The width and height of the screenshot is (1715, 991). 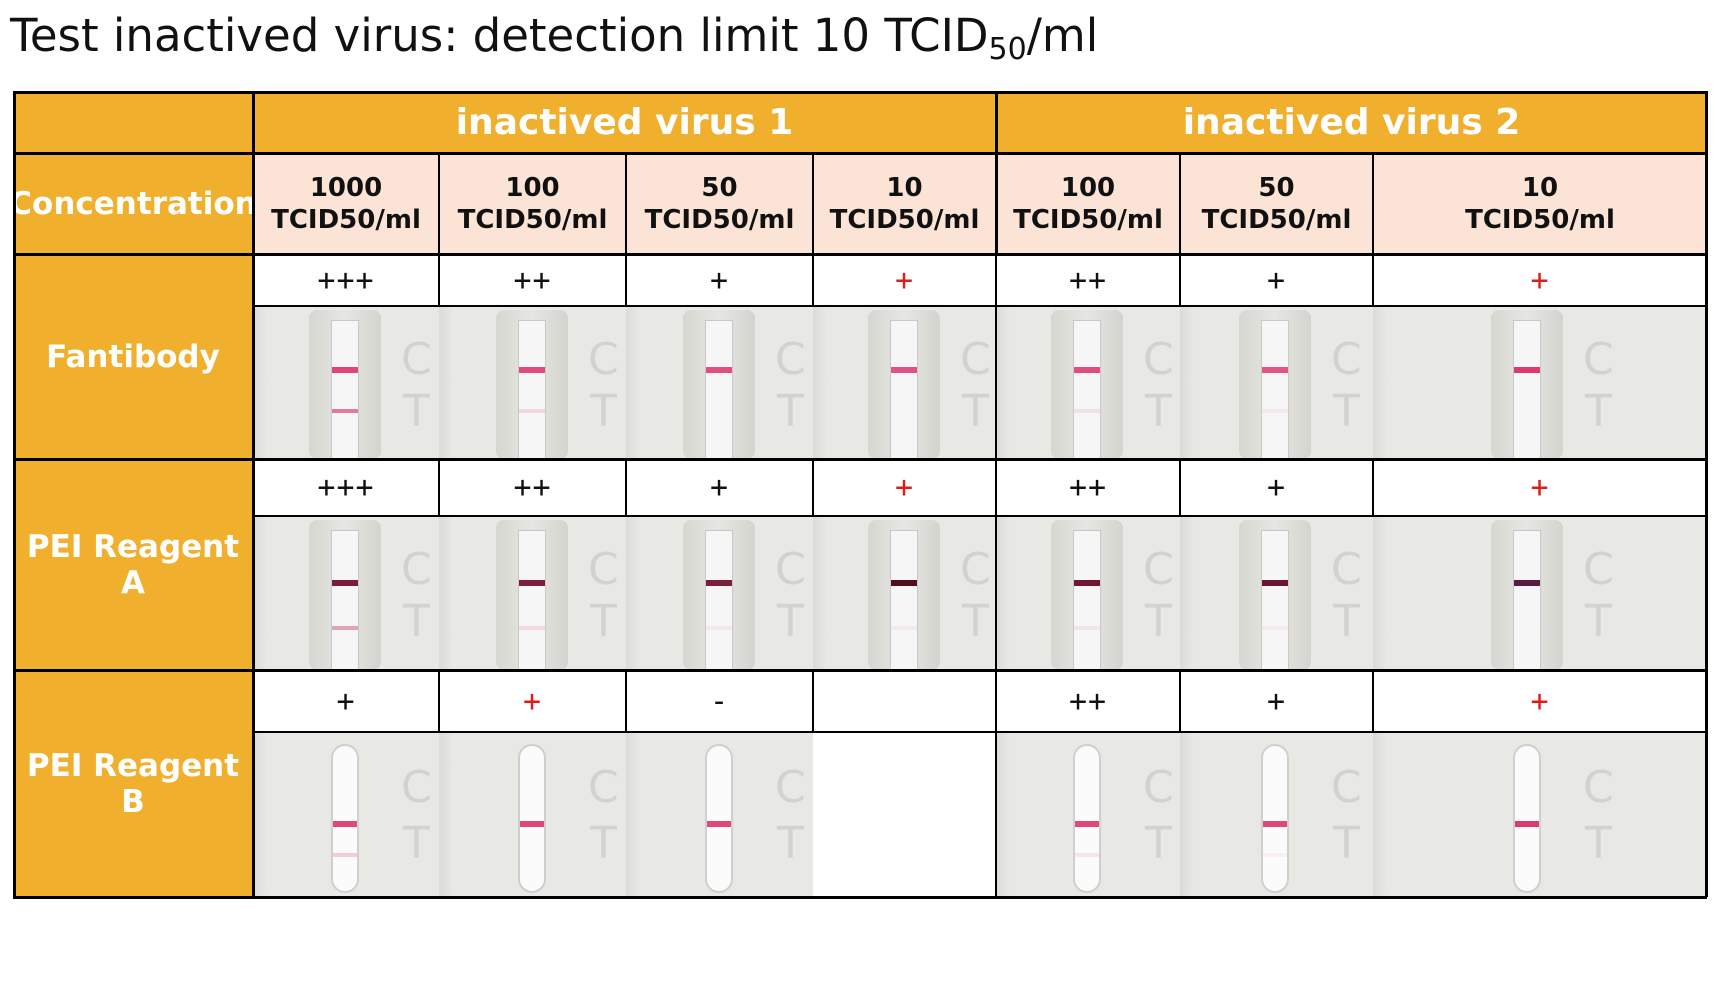 What do you see at coordinates (719, 701) in the screenshot?
I see `result-value: -` at bounding box center [719, 701].